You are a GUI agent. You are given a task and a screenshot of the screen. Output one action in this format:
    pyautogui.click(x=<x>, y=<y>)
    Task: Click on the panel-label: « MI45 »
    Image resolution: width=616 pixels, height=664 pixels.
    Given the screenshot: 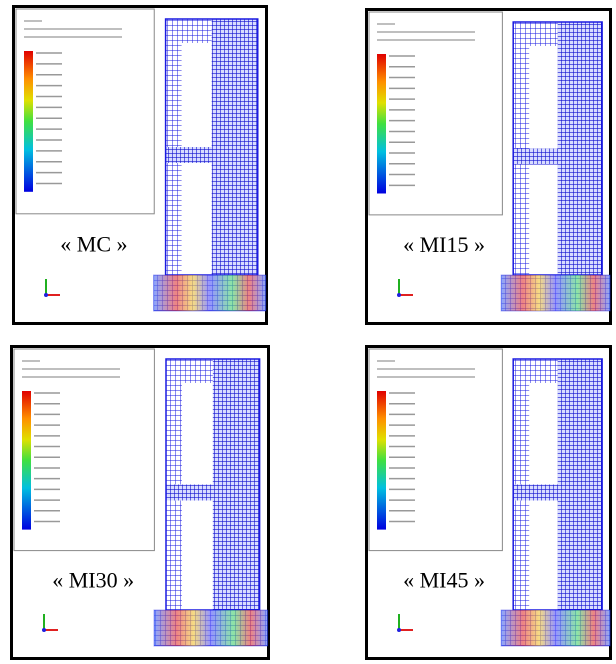 What is the action you would take?
    pyautogui.click(x=444, y=580)
    